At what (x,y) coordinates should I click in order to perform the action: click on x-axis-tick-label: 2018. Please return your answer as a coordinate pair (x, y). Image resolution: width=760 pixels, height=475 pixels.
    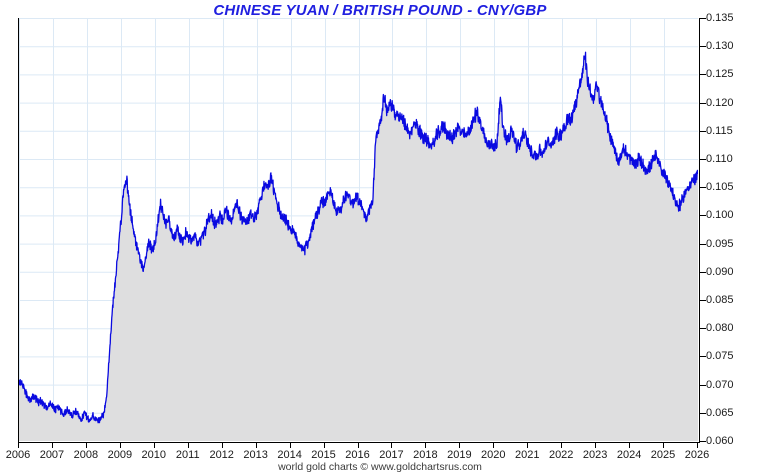
    Looking at the image, I should click on (425, 455).